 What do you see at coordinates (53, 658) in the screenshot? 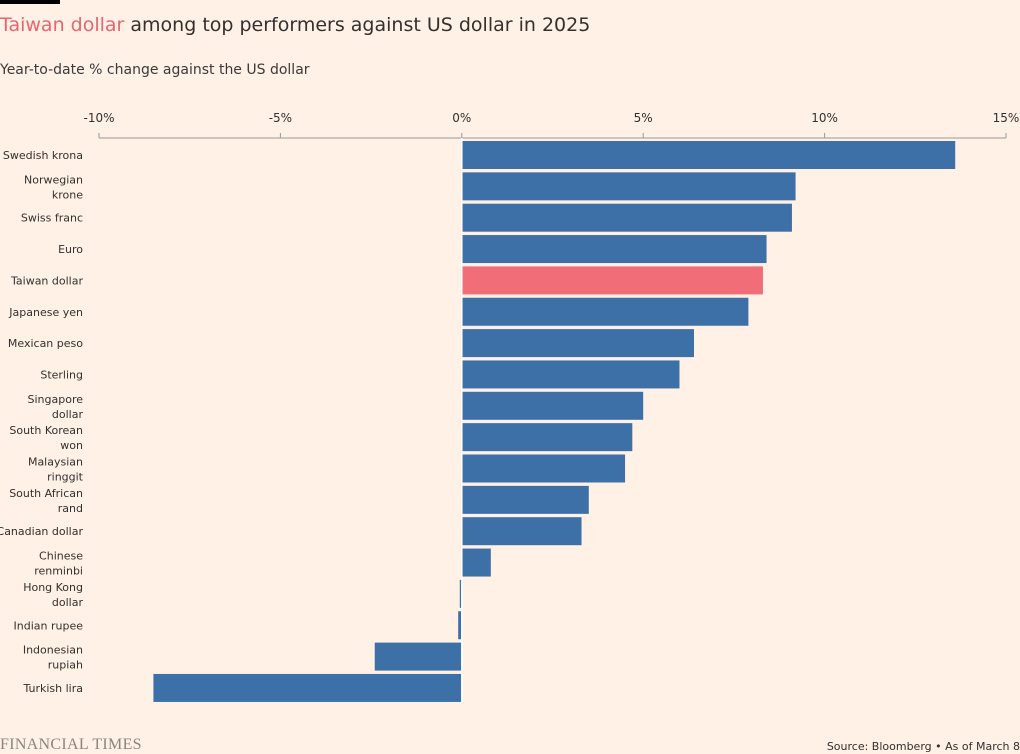
I see `category-label: Indonesian rupiah` at bounding box center [53, 658].